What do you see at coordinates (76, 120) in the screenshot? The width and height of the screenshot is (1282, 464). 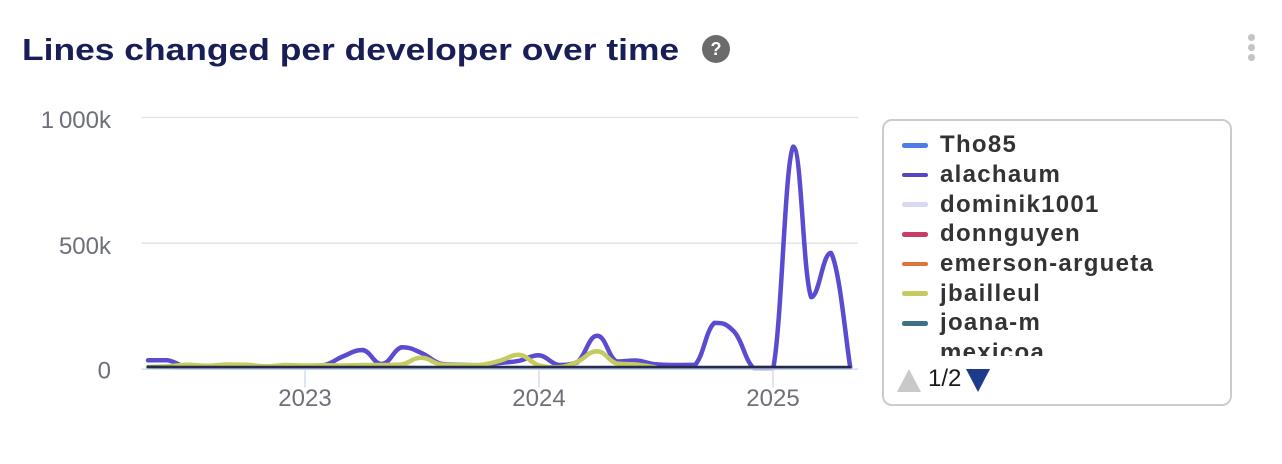 I see `svg-text: 1 000k` at bounding box center [76, 120].